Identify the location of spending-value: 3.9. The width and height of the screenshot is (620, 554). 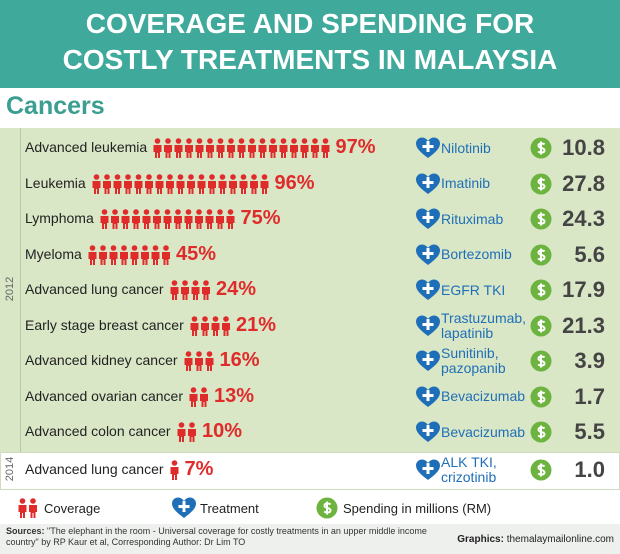
(589, 360).